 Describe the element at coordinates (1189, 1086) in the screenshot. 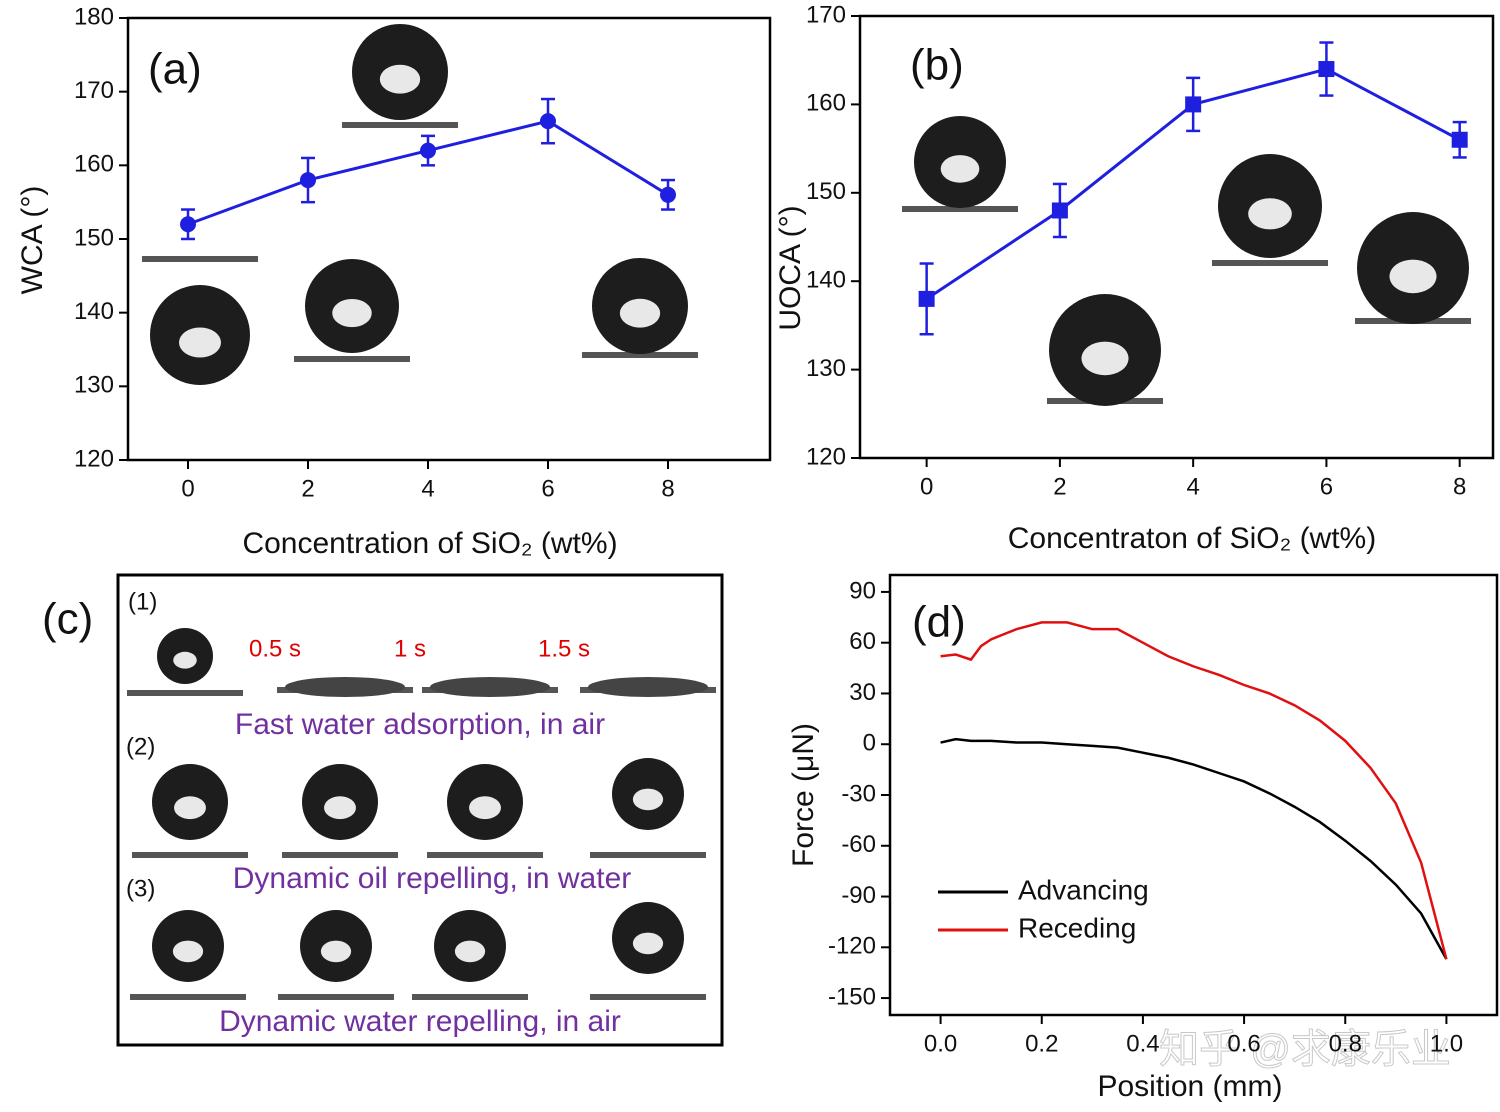

I see `x-axis-title: Position (mm)` at that location.